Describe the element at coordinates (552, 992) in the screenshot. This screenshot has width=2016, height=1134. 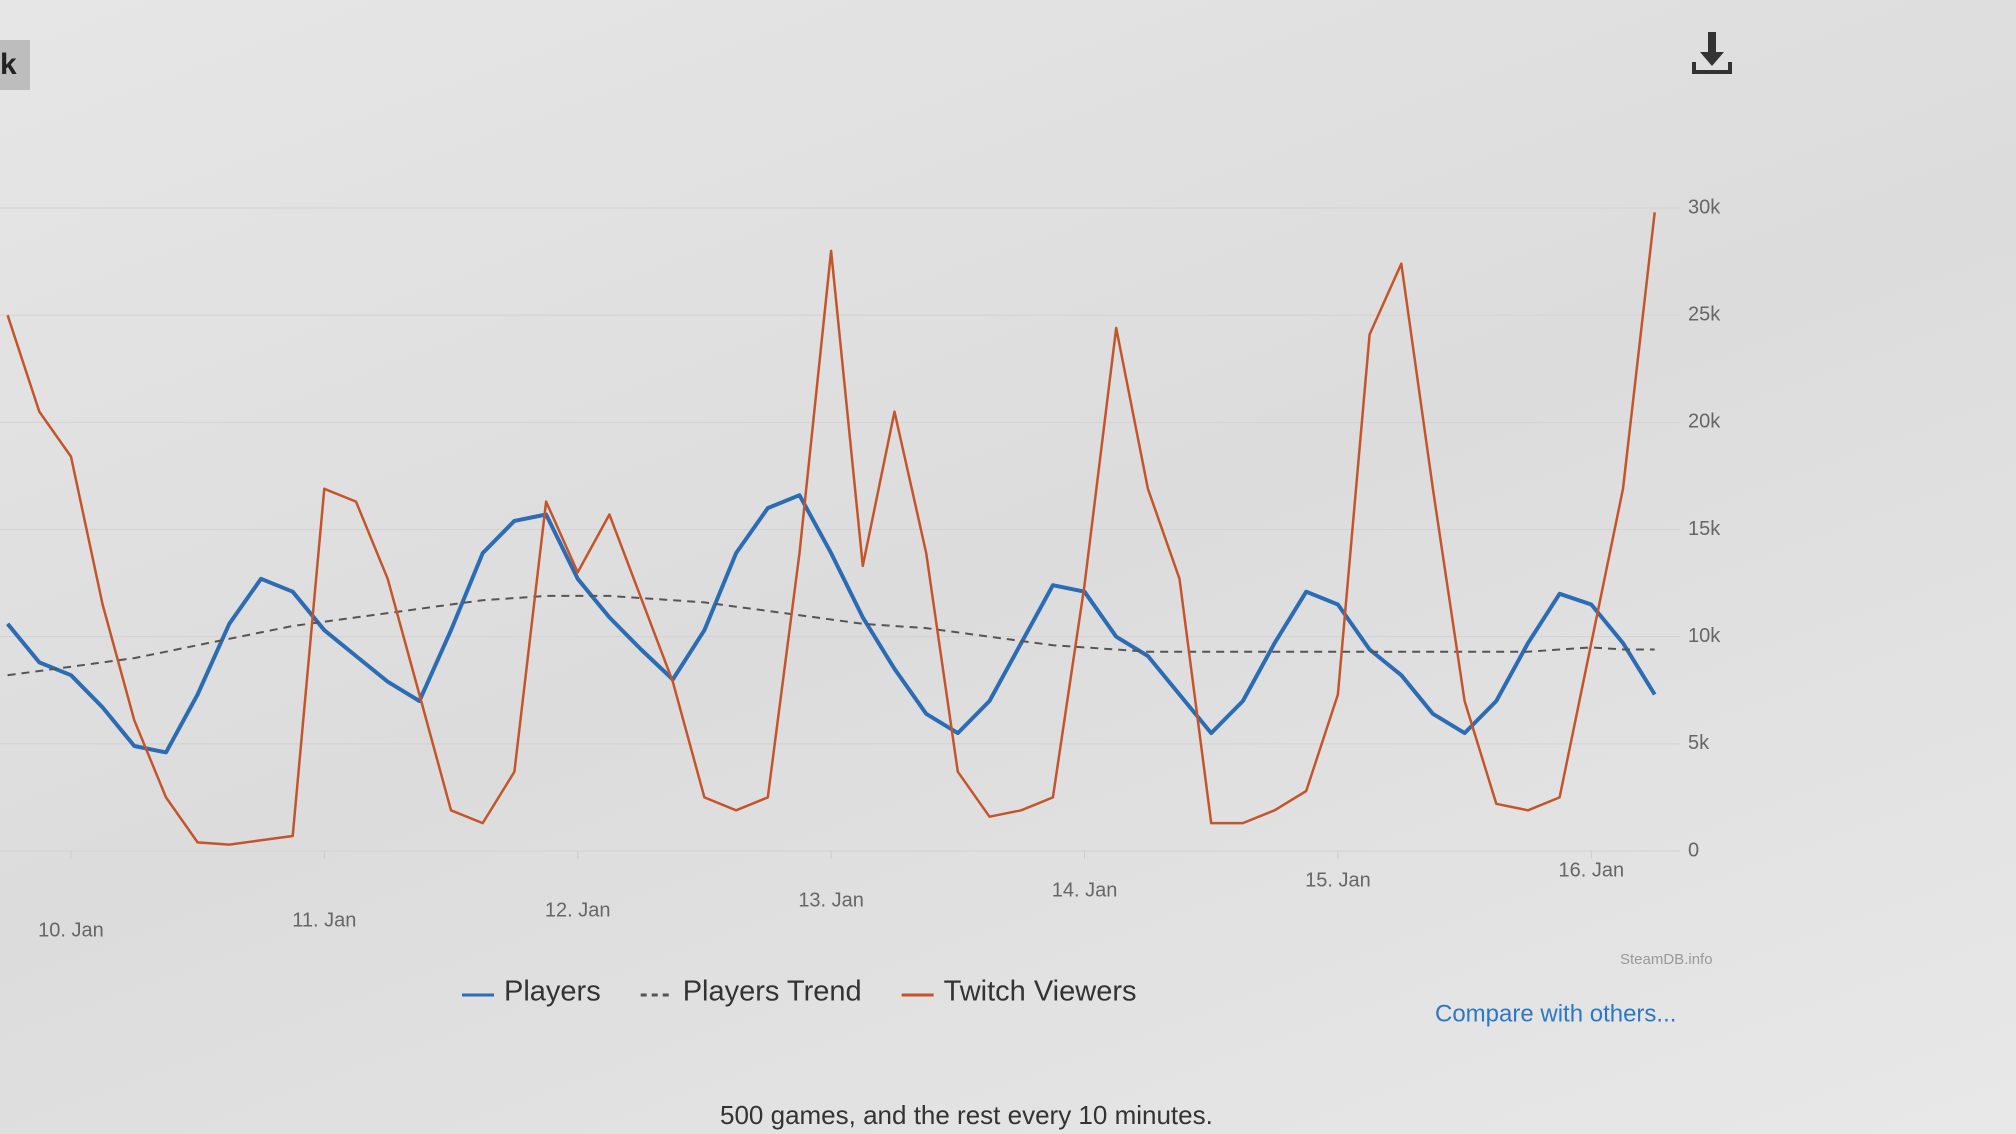
I see `legend-label: Players` at that location.